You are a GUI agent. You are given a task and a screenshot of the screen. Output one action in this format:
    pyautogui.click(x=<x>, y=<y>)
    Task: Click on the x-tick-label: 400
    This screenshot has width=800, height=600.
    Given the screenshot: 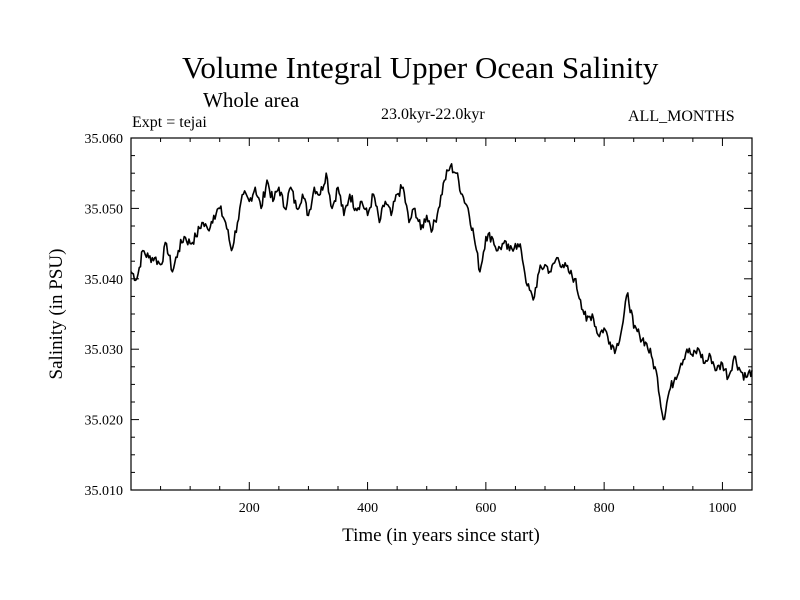 What is the action you would take?
    pyautogui.click(x=367, y=508)
    